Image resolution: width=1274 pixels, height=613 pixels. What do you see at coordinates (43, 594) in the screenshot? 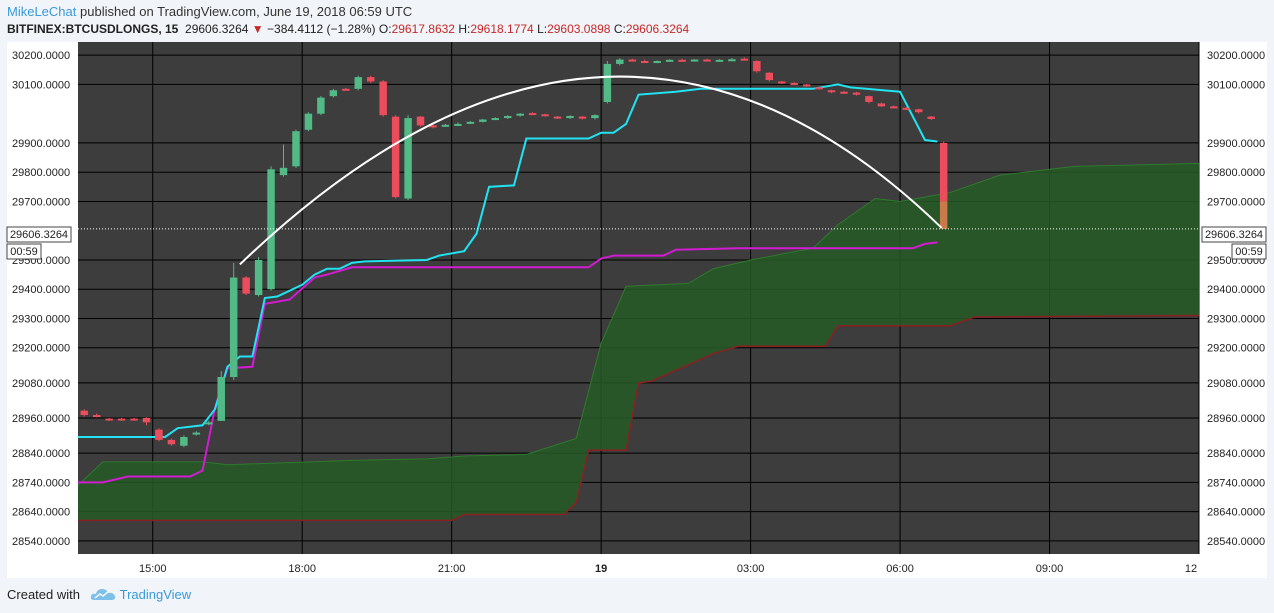
I see `created-with-text: Created with` at bounding box center [43, 594].